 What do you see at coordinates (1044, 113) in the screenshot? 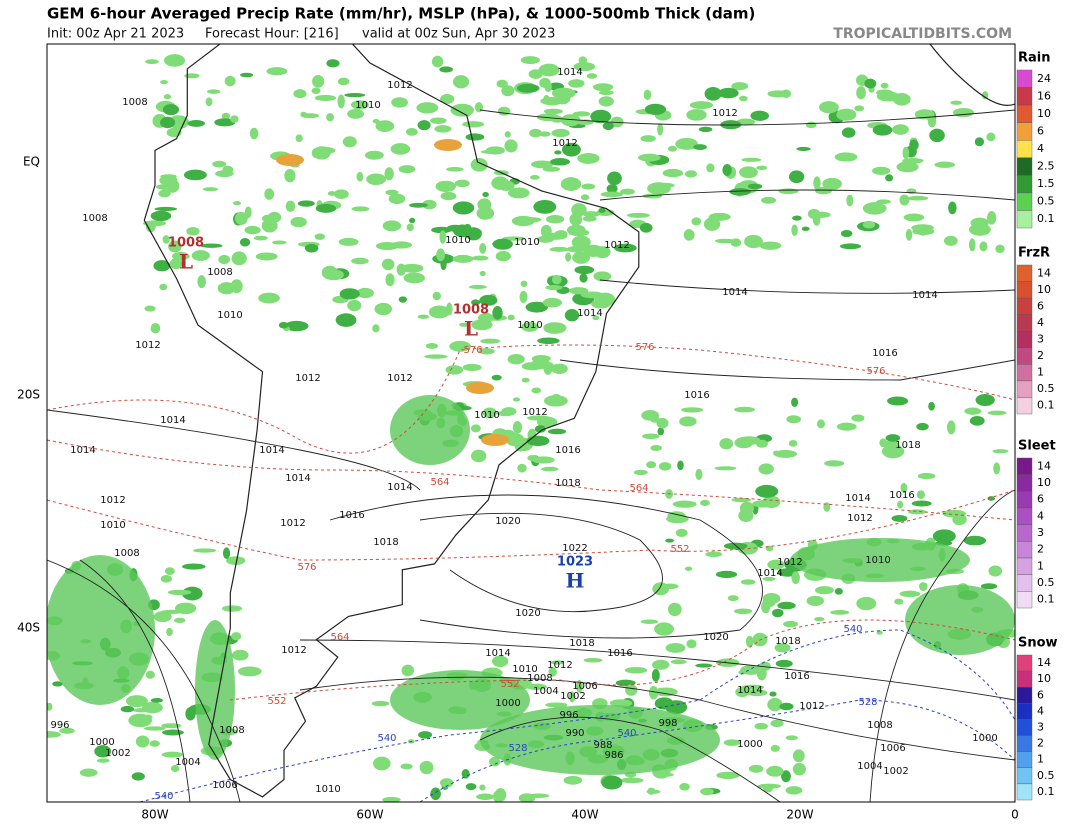
I see `legend-tick-label: 10` at bounding box center [1044, 113].